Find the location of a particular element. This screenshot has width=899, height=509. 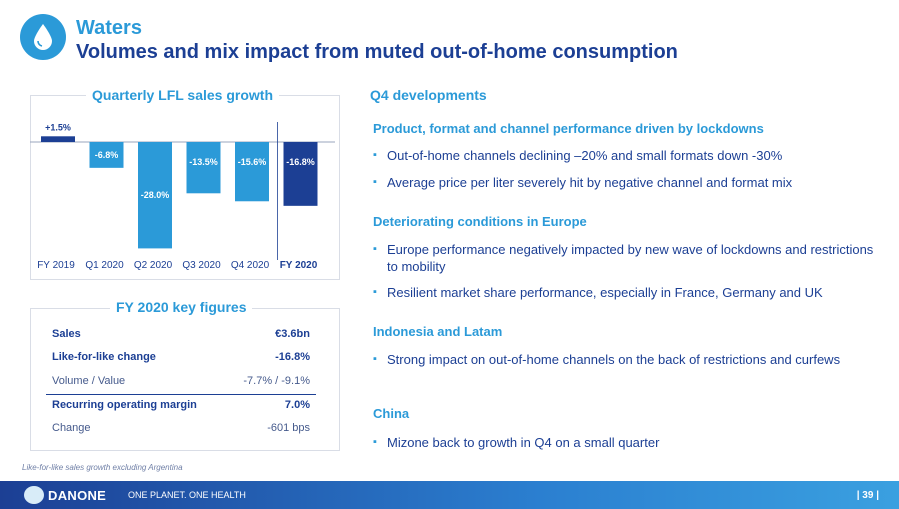

page-number: | 39 | is located at coordinates (867, 495).